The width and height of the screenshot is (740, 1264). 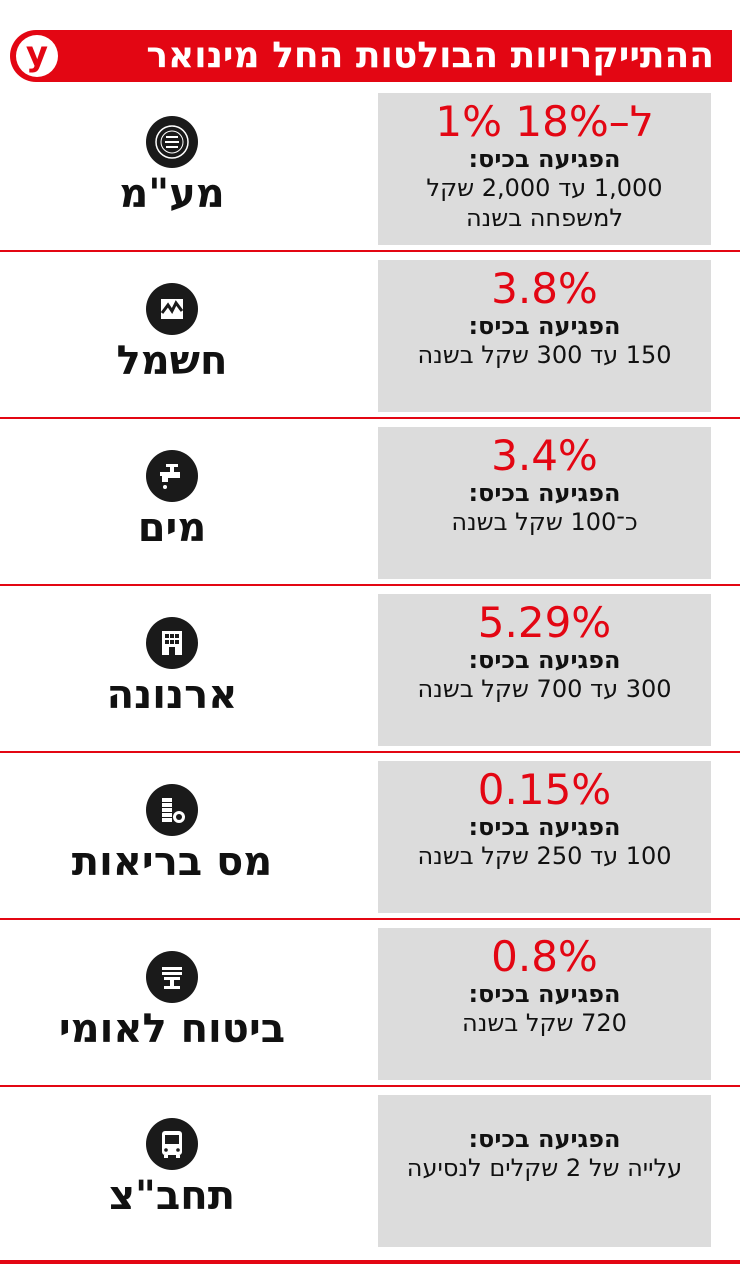 I want to click on increase-percent: 3.8%, so click(x=544, y=288).